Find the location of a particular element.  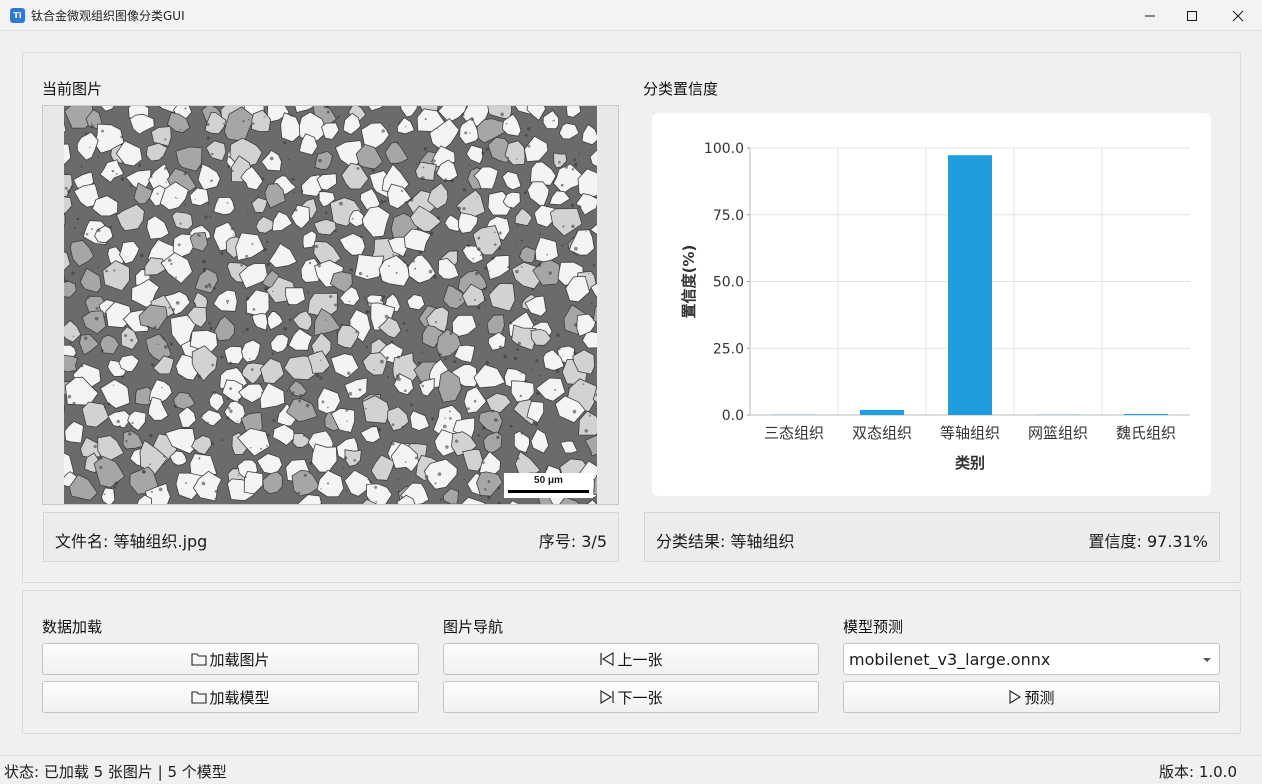

confidence-label: 分类置信度 is located at coordinates (681, 89).